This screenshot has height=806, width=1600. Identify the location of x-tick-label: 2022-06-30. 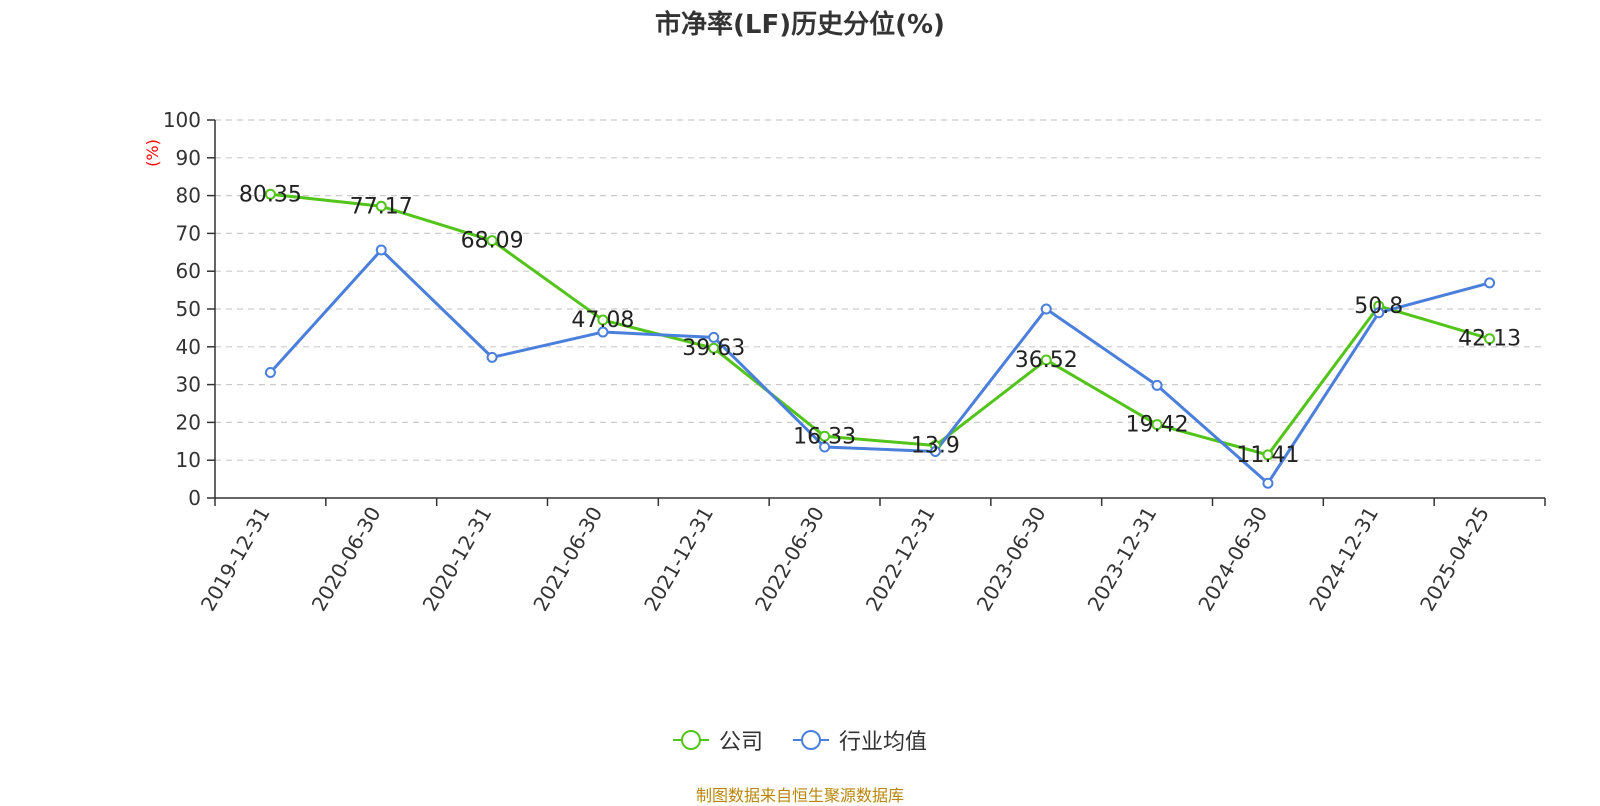
(789, 559).